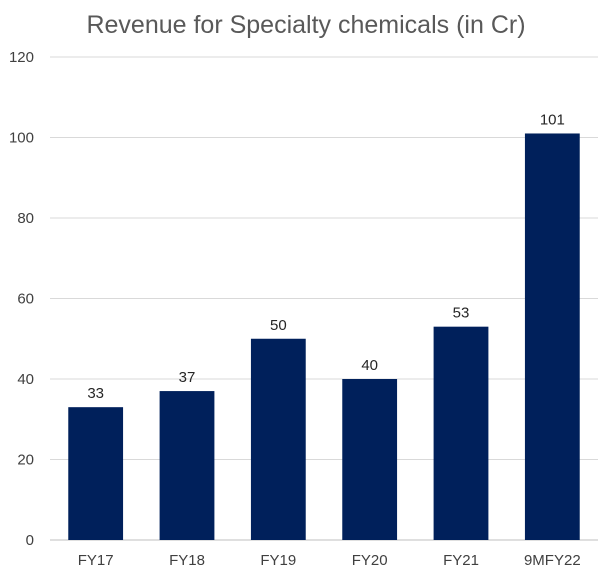 This screenshot has width=603, height=575. I want to click on bar-fy21, so click(461, 433).